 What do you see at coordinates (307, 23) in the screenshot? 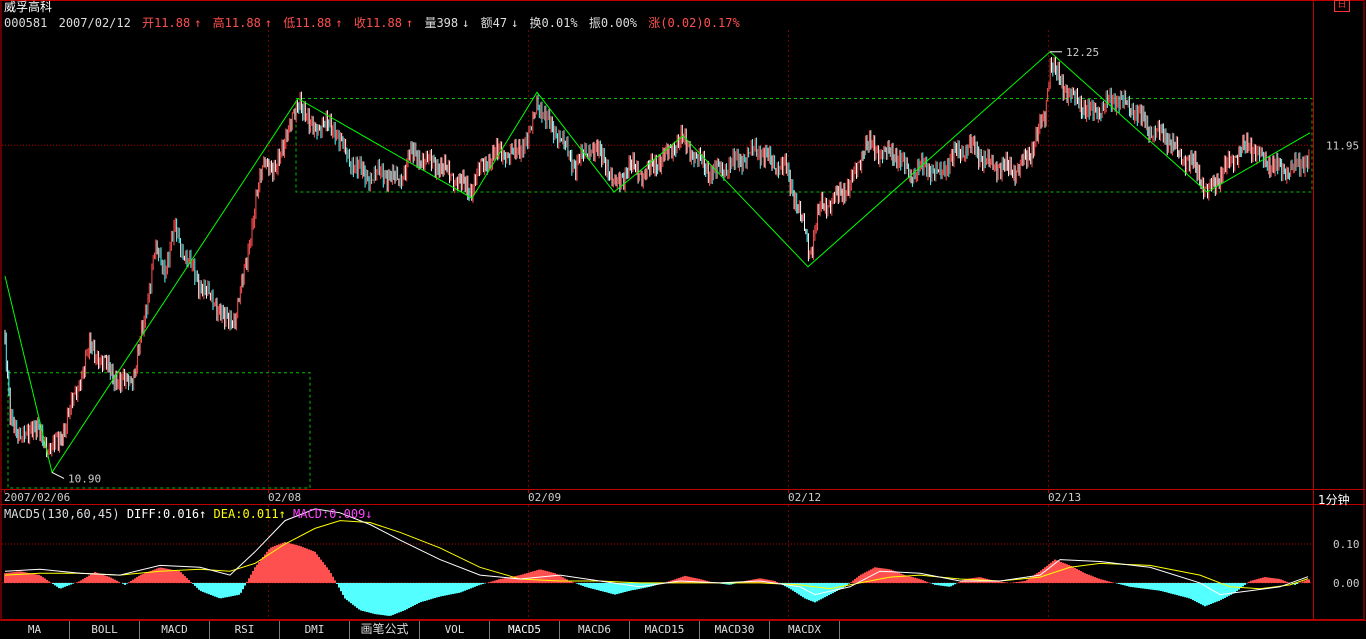
I see `low-price: 低11.88` at bounding box center [307, 23].